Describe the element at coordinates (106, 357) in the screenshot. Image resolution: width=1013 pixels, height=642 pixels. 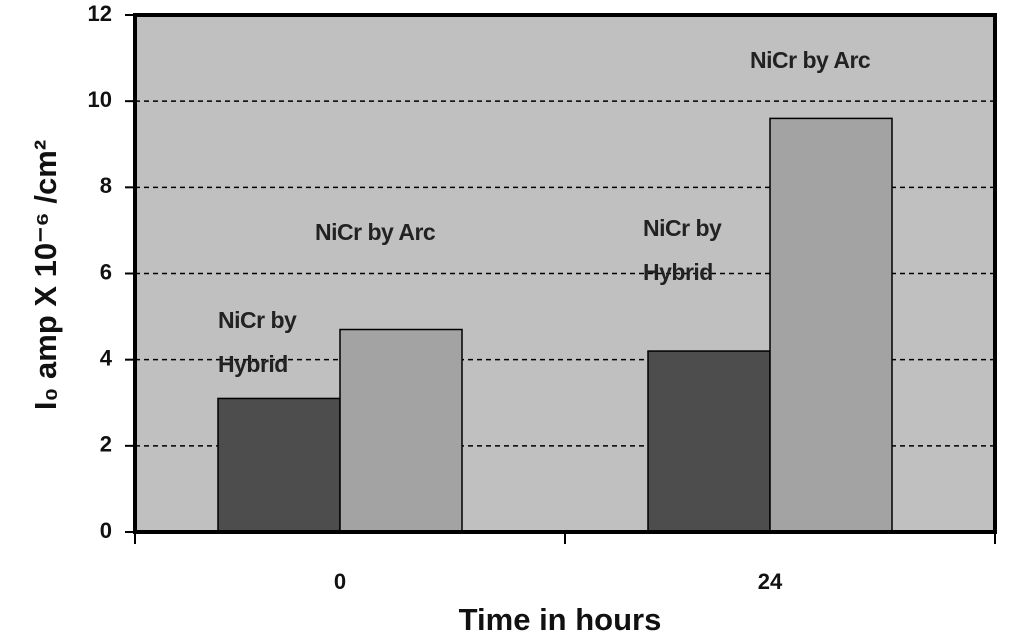
I see `y-tick-label: 4` at that location.